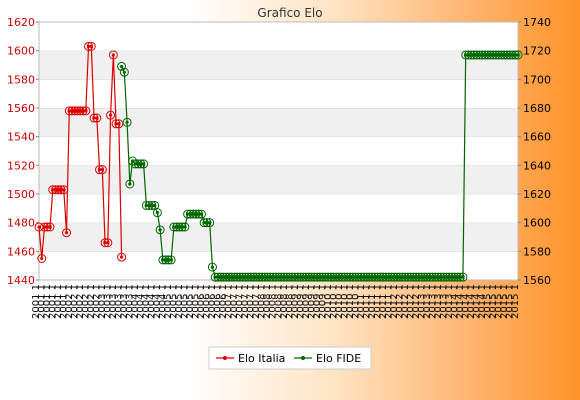 Image resolution: width=580 pixels, height=400 pixels. I want to click on left-tick-label: 1620, so click(21, 22).